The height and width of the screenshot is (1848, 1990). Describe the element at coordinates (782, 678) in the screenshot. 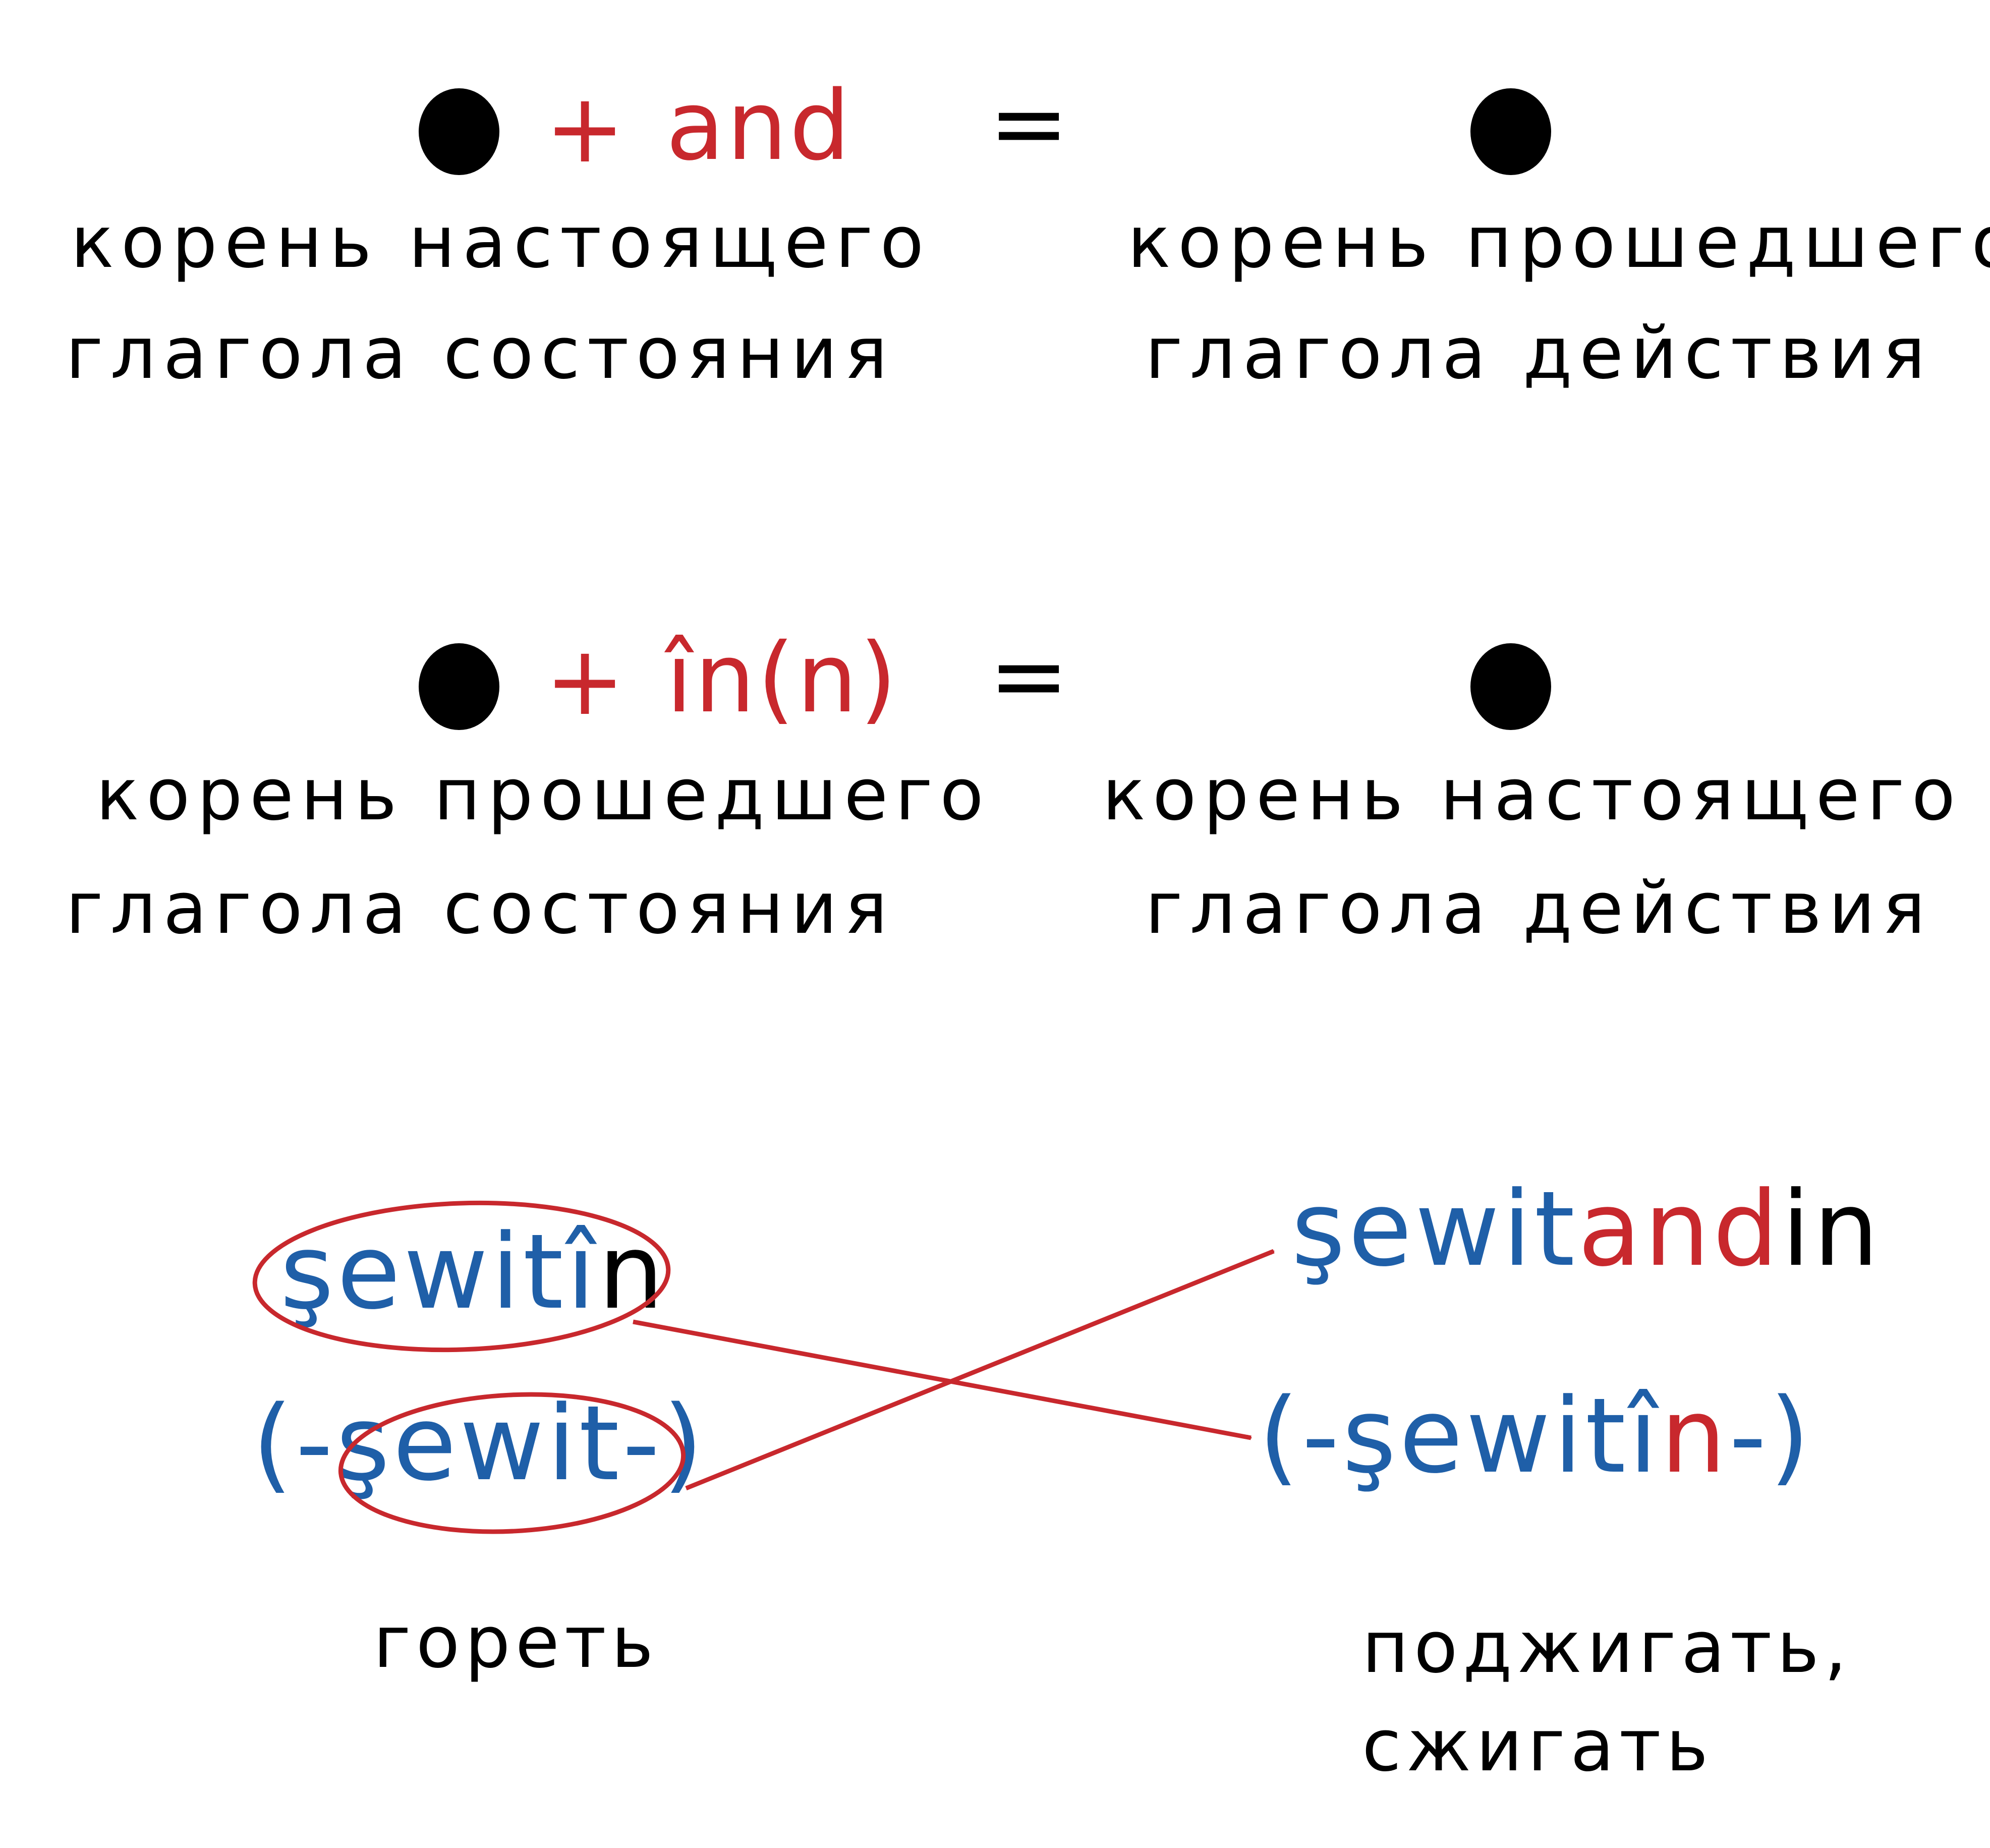

I see `rule2-suffix-in: în(n)` at that location.